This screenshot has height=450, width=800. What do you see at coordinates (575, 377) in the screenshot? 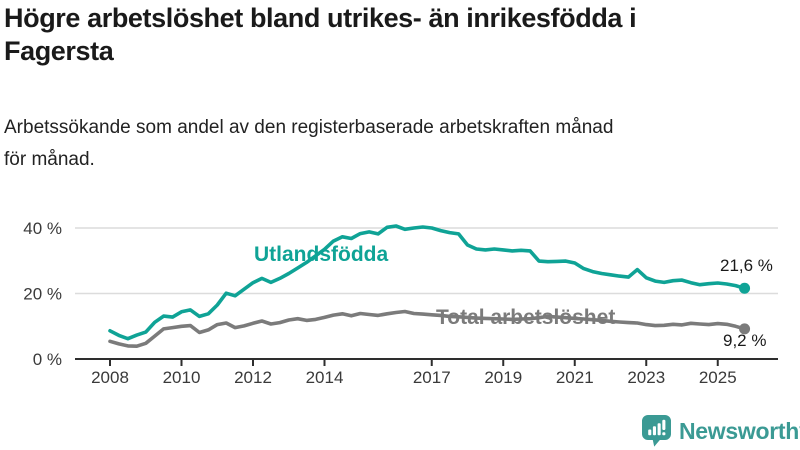
I see `x-tick-label-2021: 2021` at bounding box center [575, 377].